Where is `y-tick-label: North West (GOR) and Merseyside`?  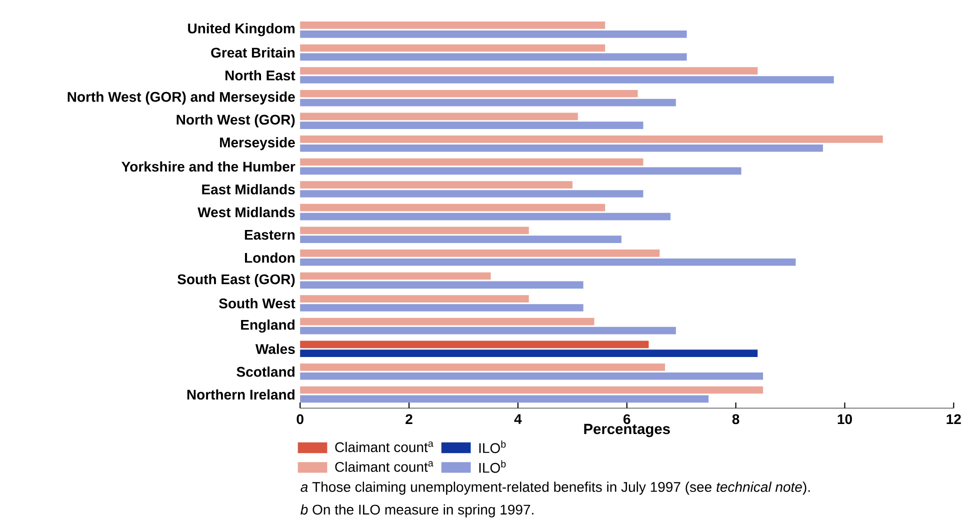 y-tick-label: North West (GOR) and Merseyside is located at coordinates (181, 98).